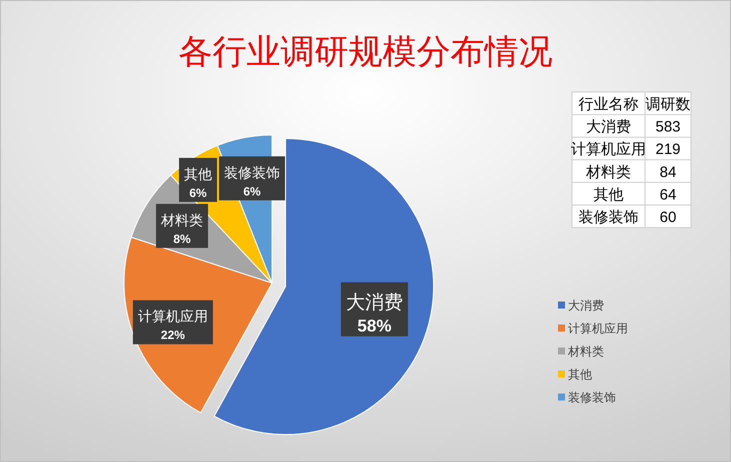 Image resolution: width=731 pixels, height=462 pixels. What do you see at coordinates (668, 149) in the screenshot?
I see `data-label: 219` at bounding box center [668, 149].